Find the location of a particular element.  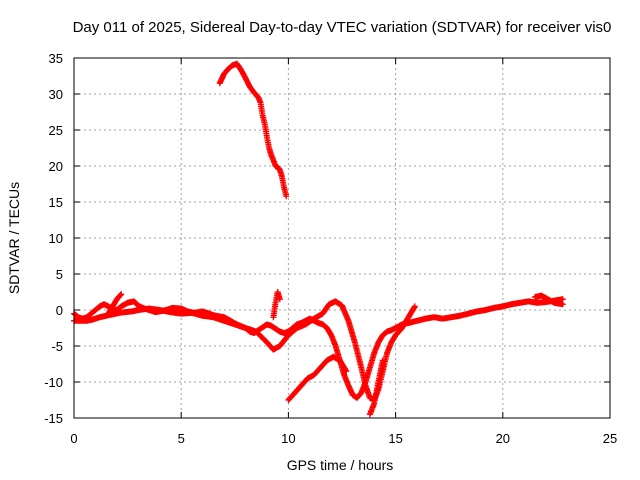

series-crossing is located at coordinates (115, 304).